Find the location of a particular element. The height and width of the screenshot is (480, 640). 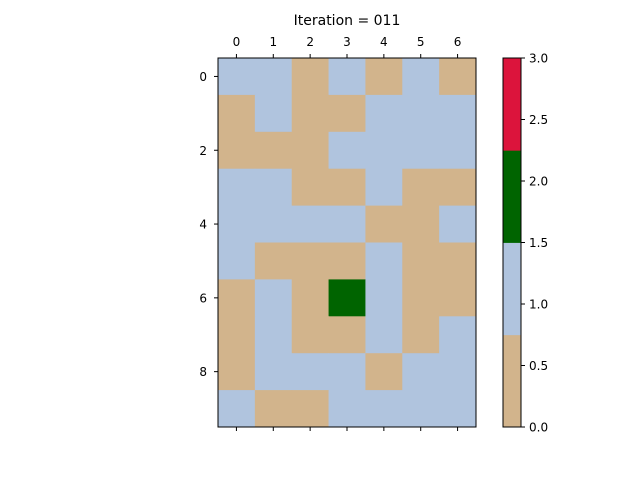

chart-title: Iteration = 011 is located at coordinates (347, 21).